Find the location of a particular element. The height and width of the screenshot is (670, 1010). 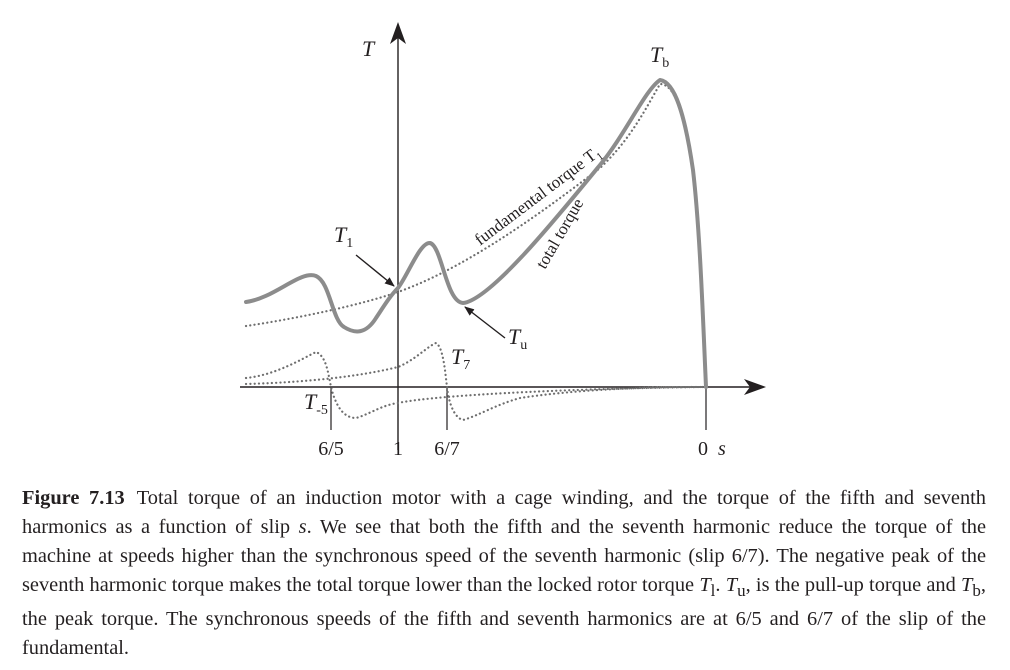

caption-tb-sub: b is located at coordinates (976, 591).